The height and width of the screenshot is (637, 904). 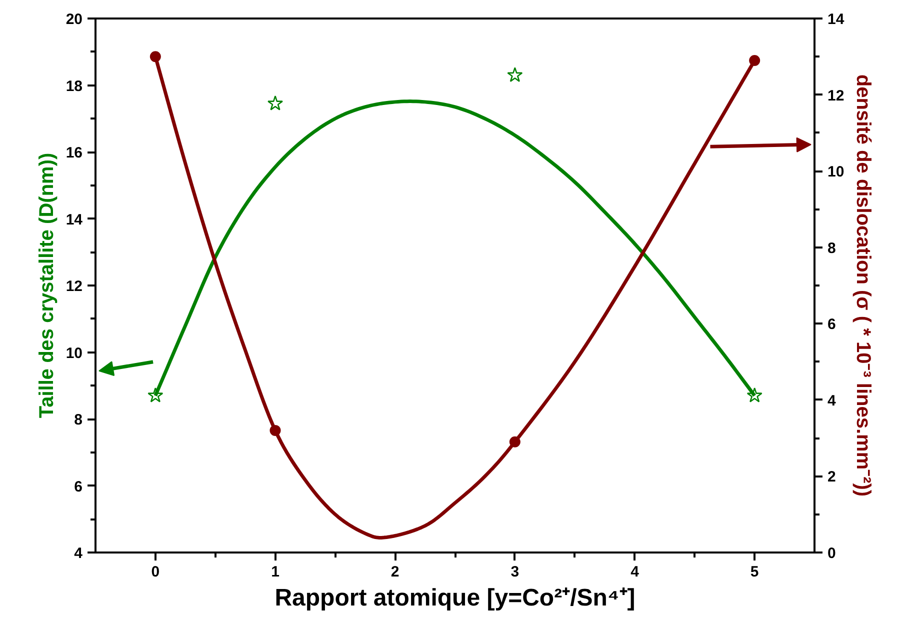 I want to click on x-tick-label: 1, so click(x=275, y=572).